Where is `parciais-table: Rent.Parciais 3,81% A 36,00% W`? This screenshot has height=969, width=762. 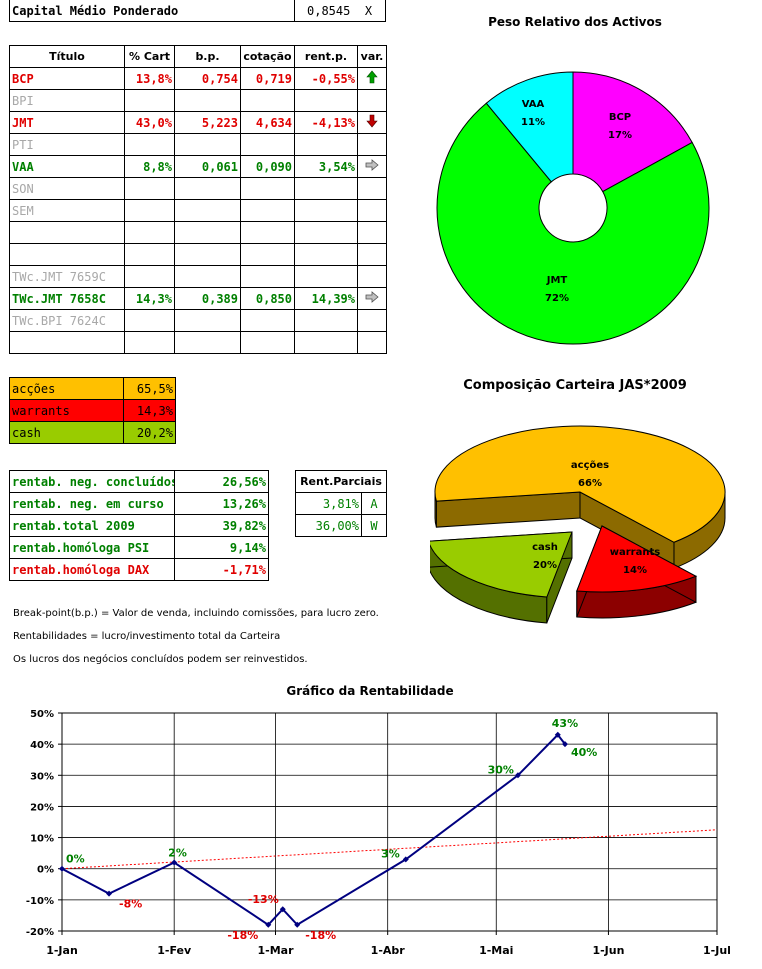
parciais-table: Rent.Parciais 3,81% A 36,00% W is located at coordinates (341, 503).